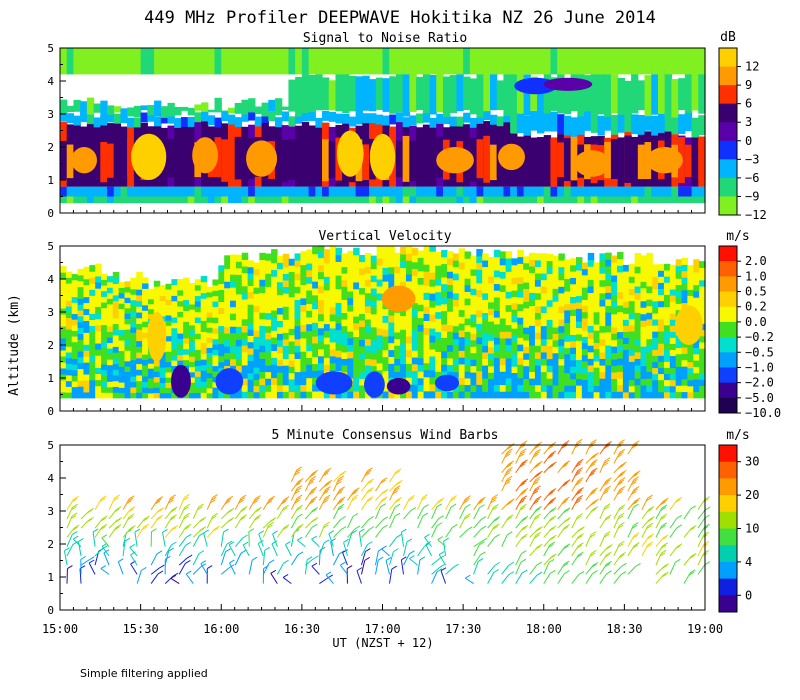 The height and width of the screenshot is (700, 800). What do you see at coordinates (50, 610) in the screenshot?
I see `y-tick-label: 0` at bounding box center [50, 610].